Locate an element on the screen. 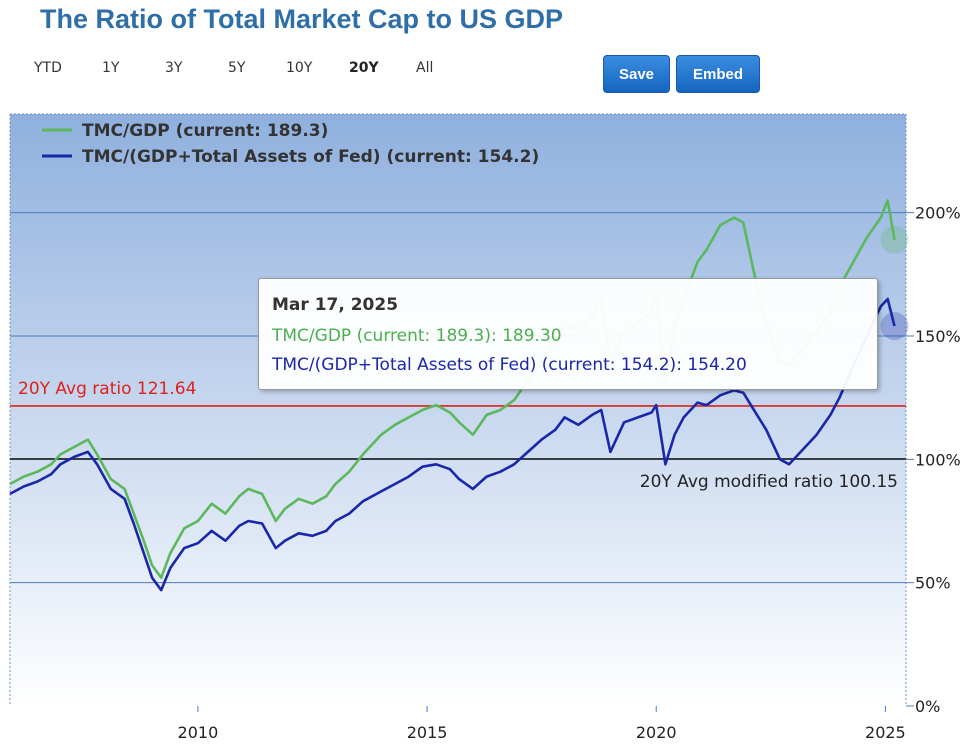  y-tick-label: 50% is located at coordinates (933, 583).